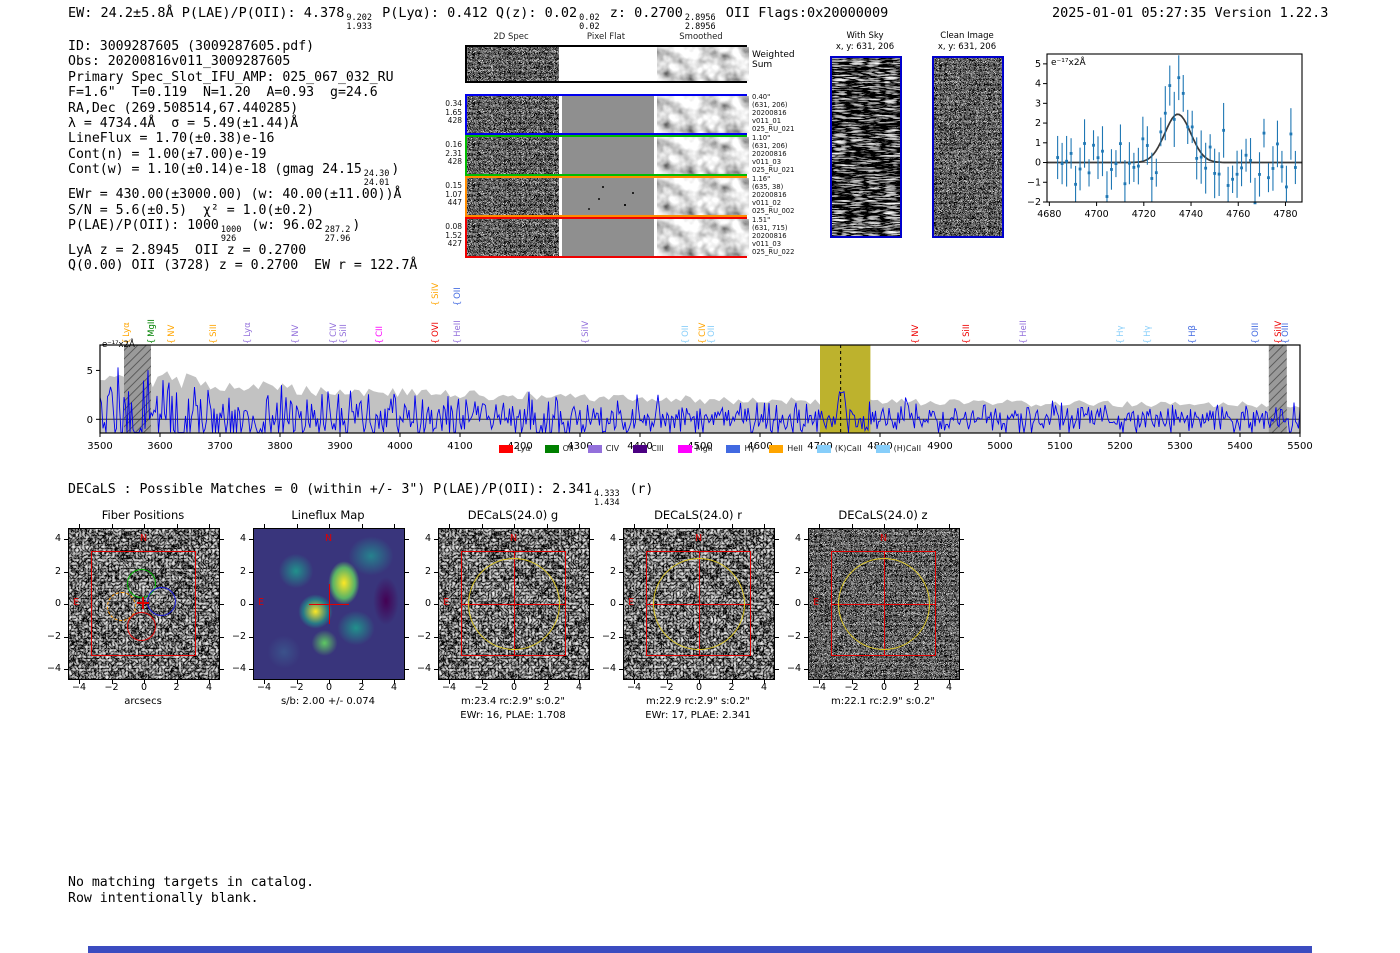 This screenshot has width=1400, height=953. I want to click on with-sky-coords: x, y: 631, 206, so click(865, 46).